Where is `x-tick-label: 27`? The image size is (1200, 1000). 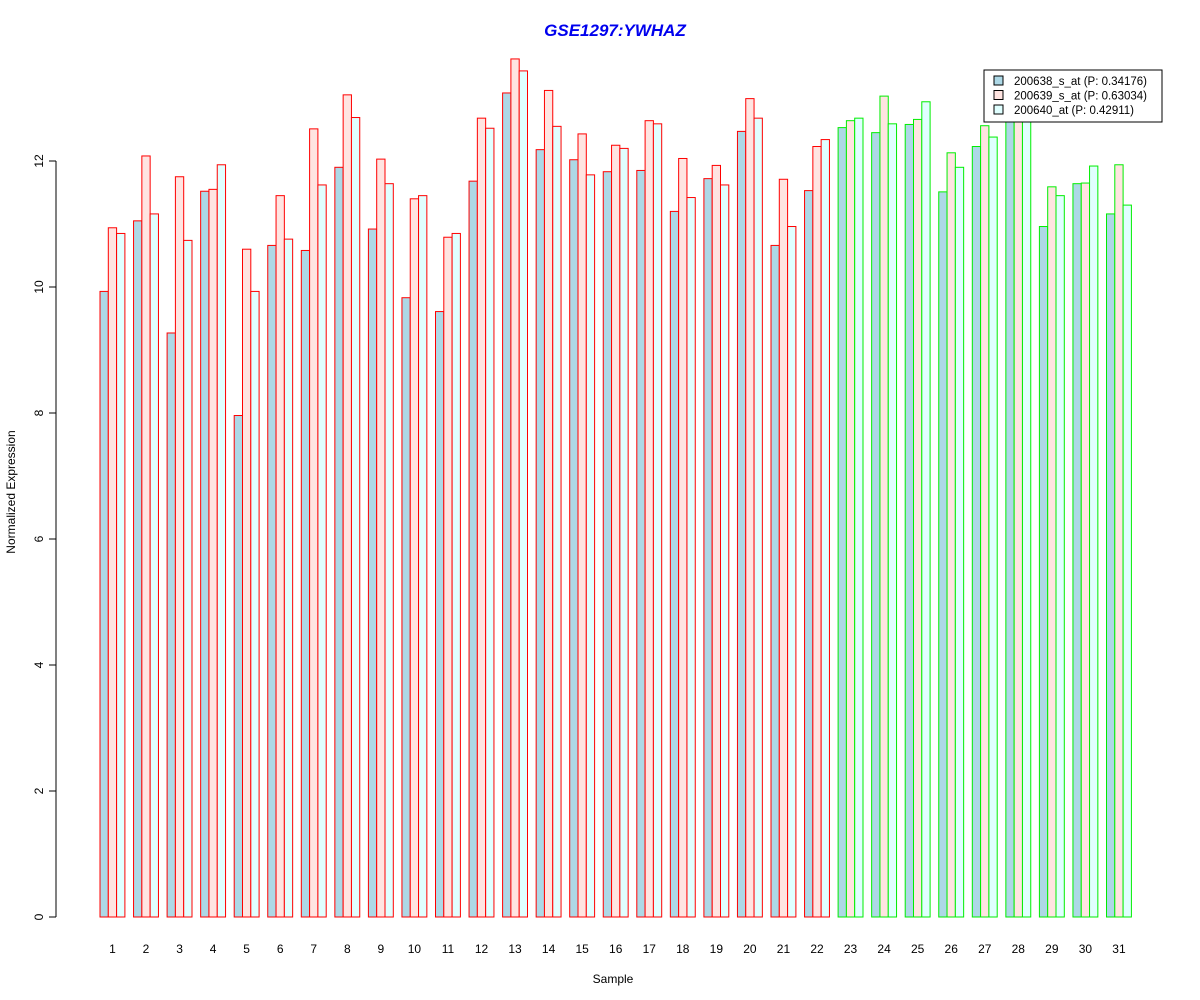
x-tick-label: 27 is located at coordinates (985, 949).